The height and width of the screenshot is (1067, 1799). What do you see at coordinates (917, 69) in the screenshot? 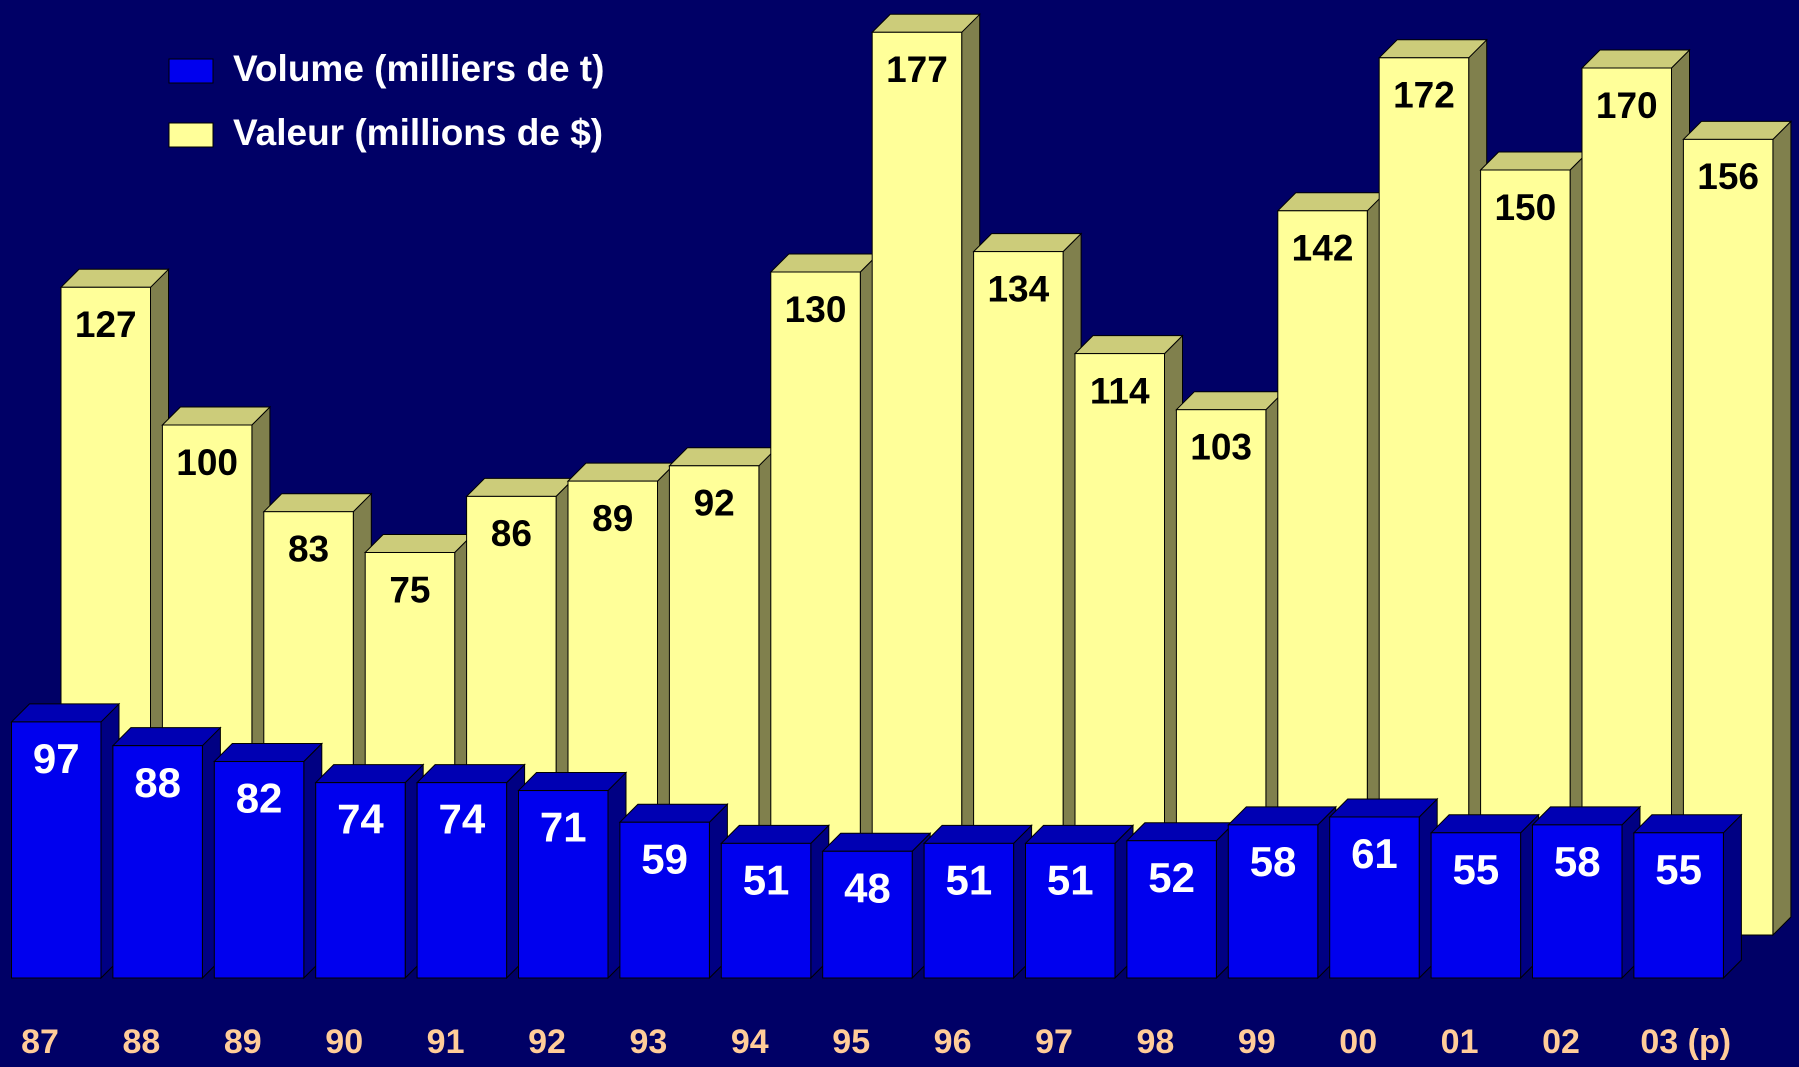
I see `data-label: 177` at bounding box center [917, 69].